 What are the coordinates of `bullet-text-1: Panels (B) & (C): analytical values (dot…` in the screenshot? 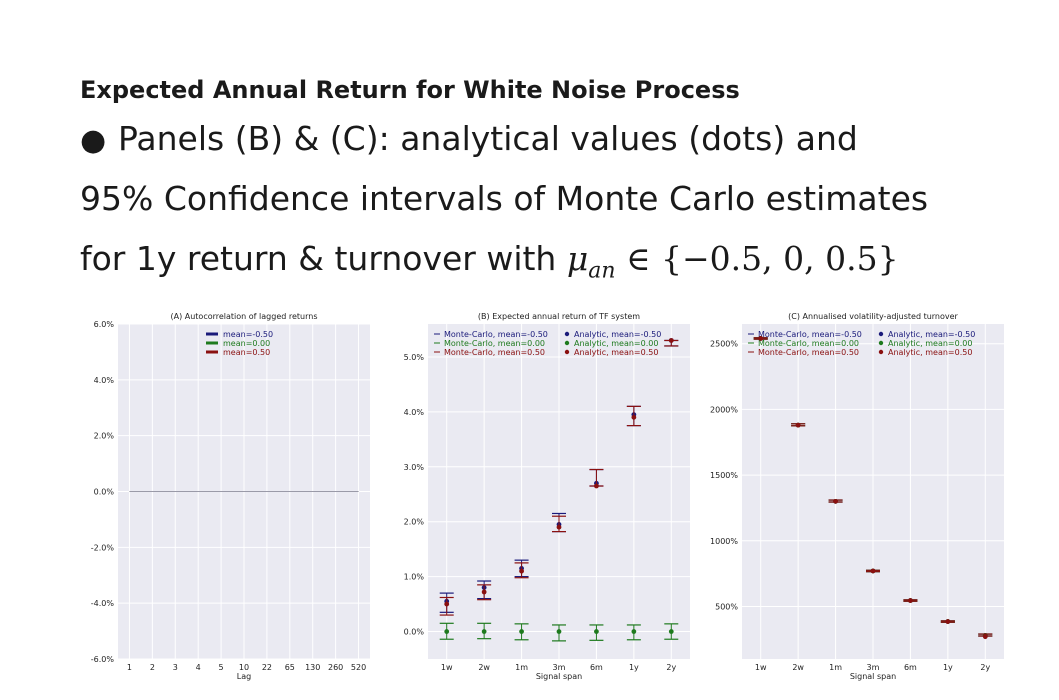 It's located at (488, 138).